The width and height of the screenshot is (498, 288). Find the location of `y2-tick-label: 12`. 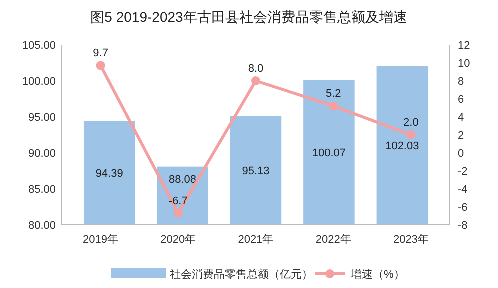

y2-tick-label: 12 is located at coordinates (464, 46).